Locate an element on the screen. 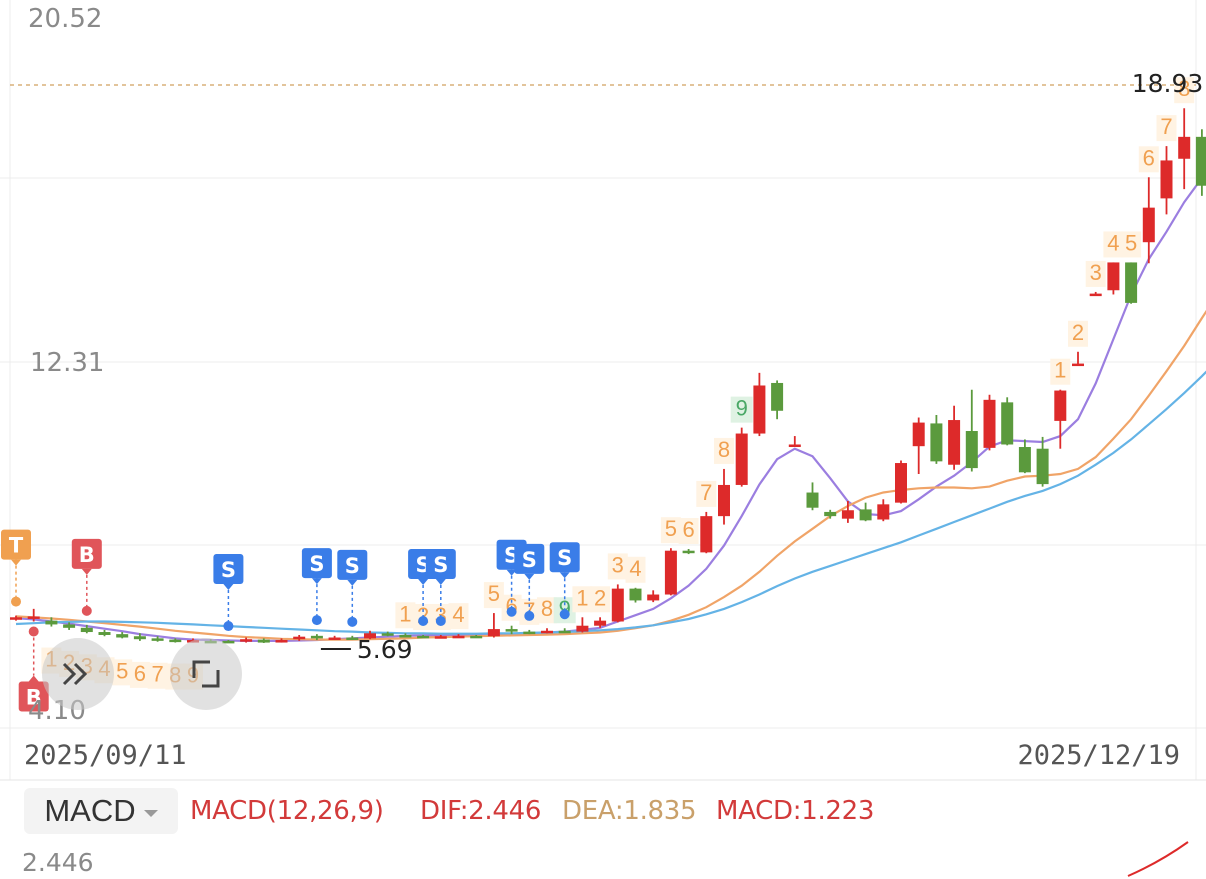  low-marker-label: 5.69 is located at coordinates (385, 649).